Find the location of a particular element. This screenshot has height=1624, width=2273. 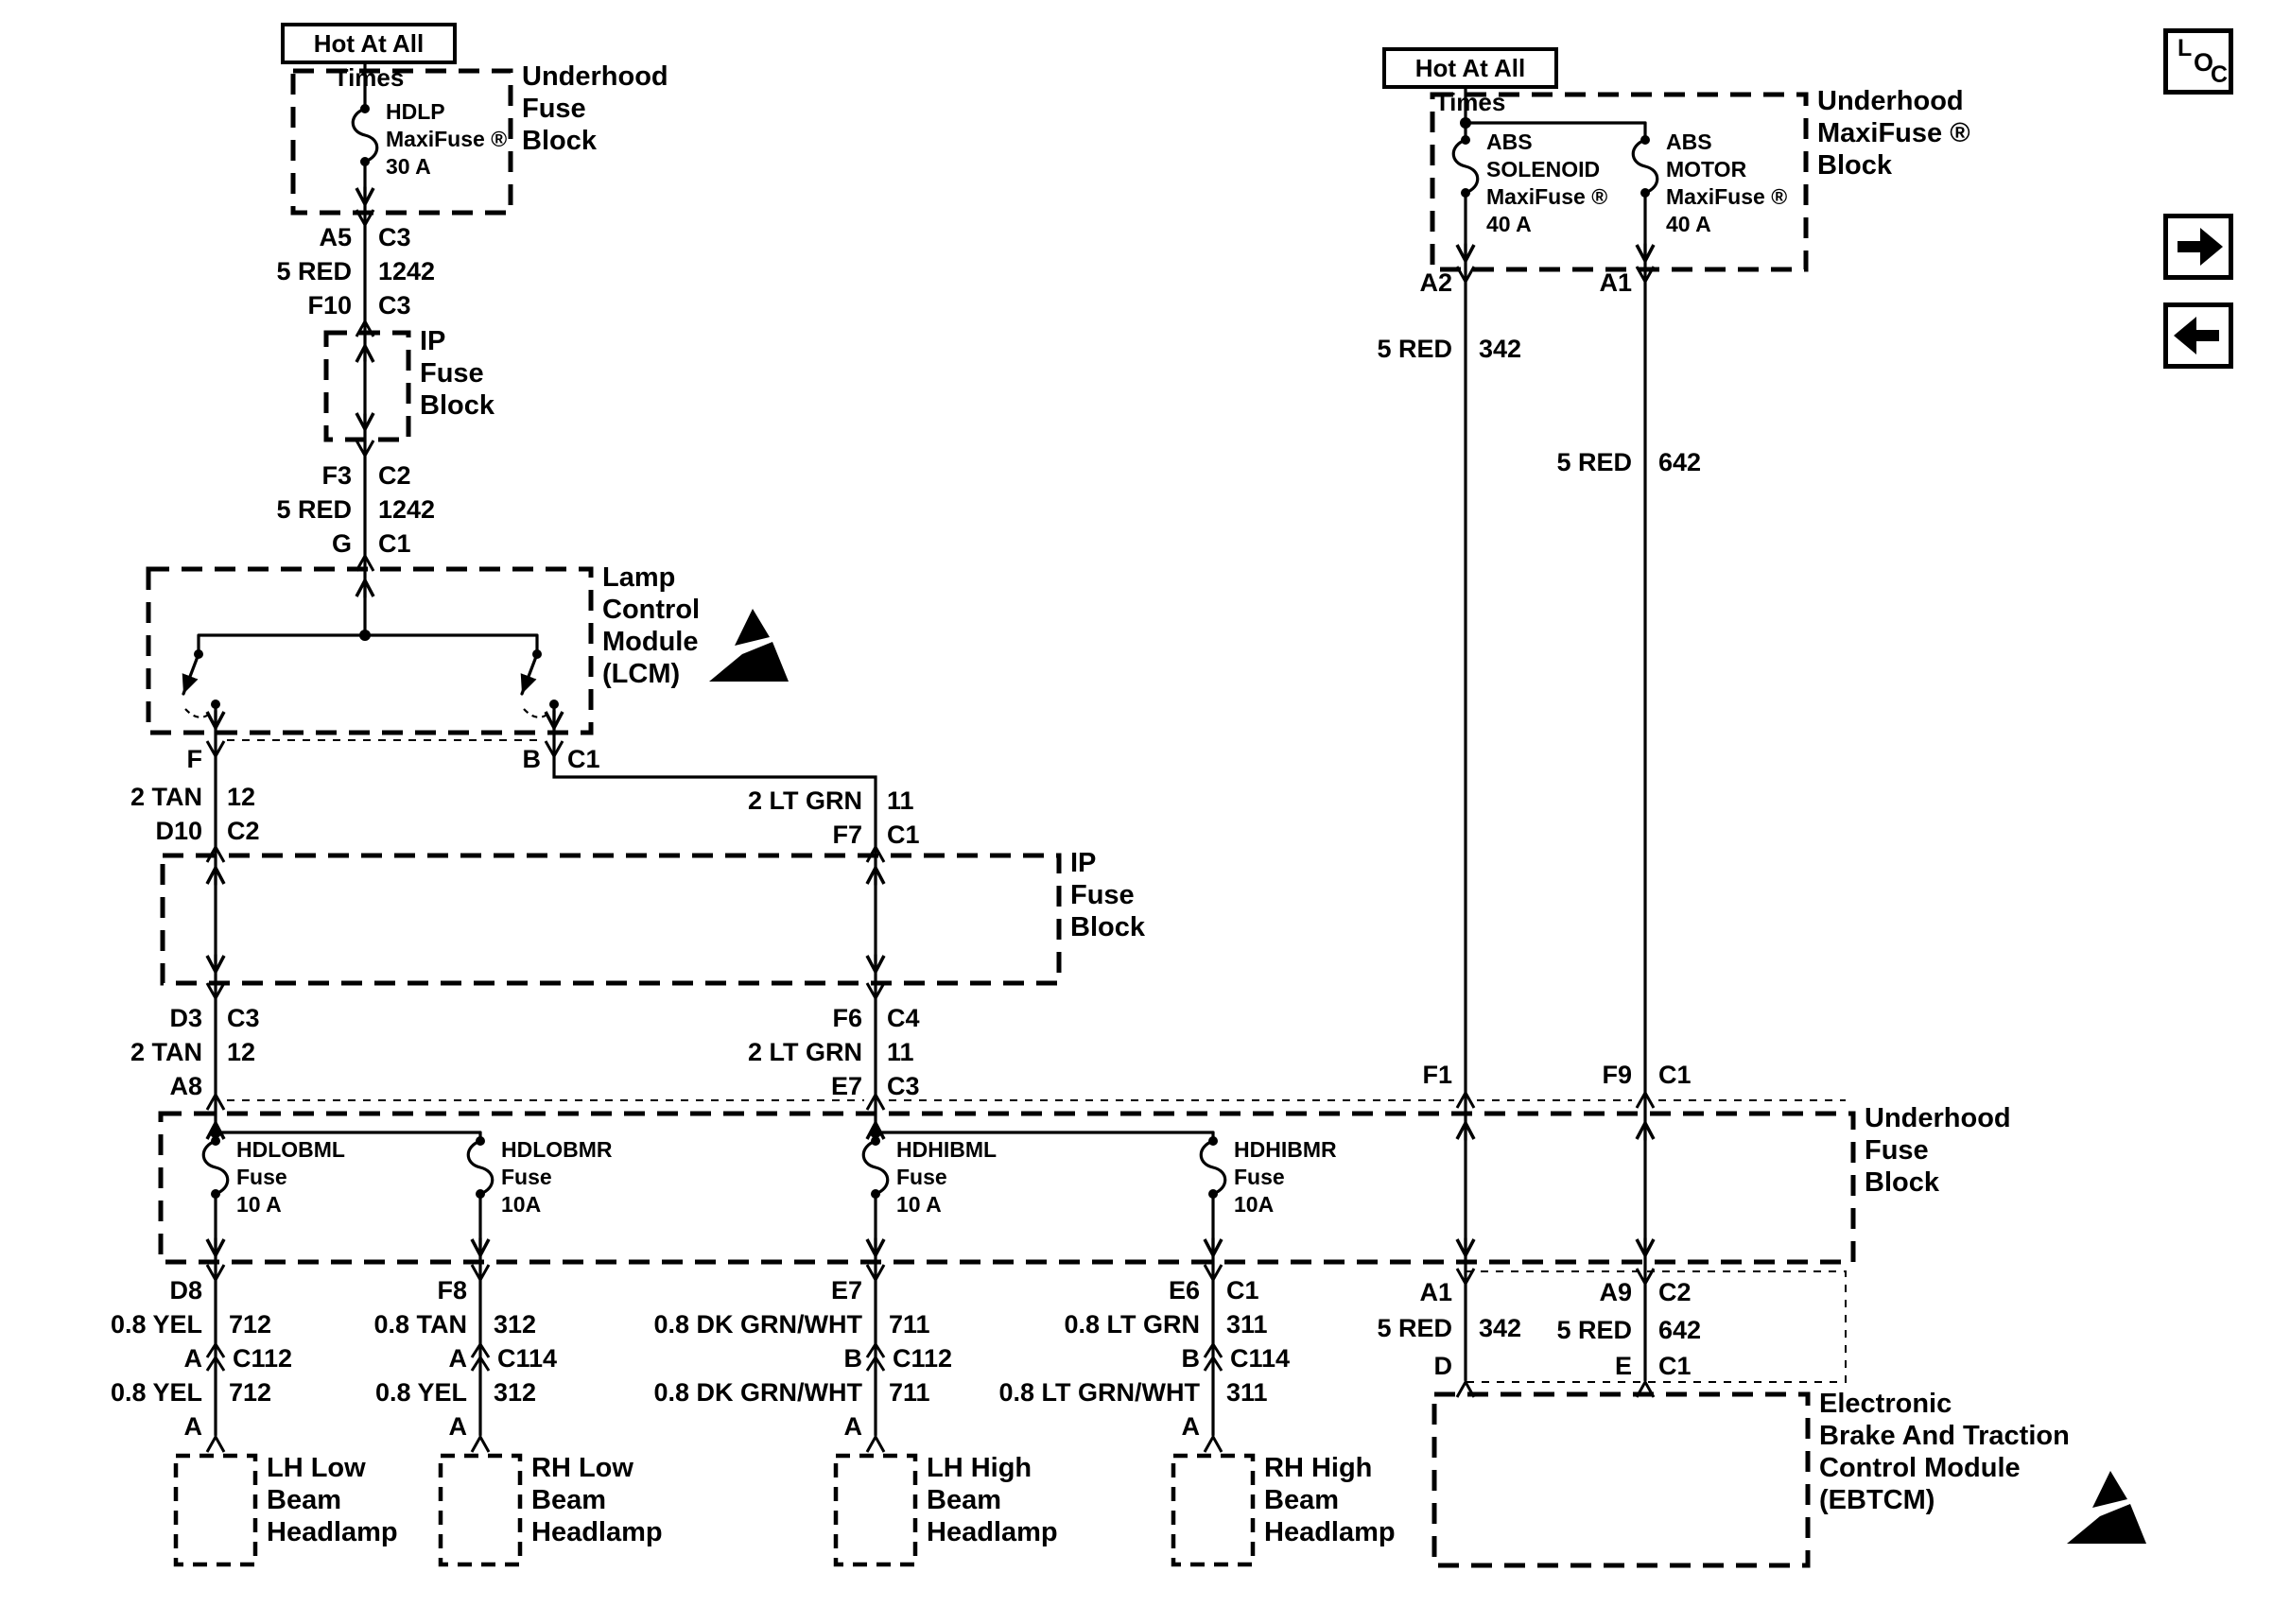

conn-label-c4: C4 is located at coordinates (903, 1018).